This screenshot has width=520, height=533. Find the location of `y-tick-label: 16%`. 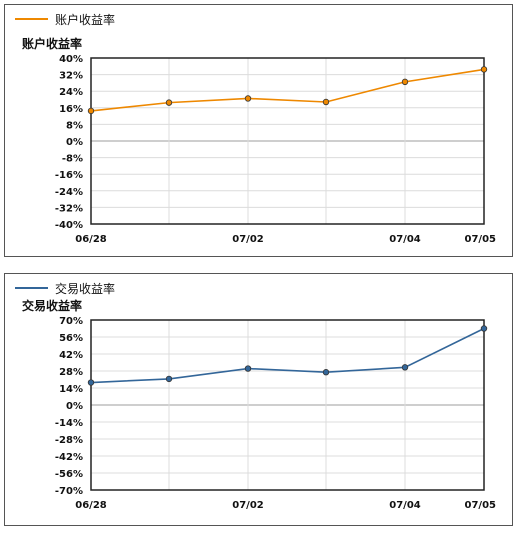

y-tick-label: 16% is located at coordinates (71, 109).